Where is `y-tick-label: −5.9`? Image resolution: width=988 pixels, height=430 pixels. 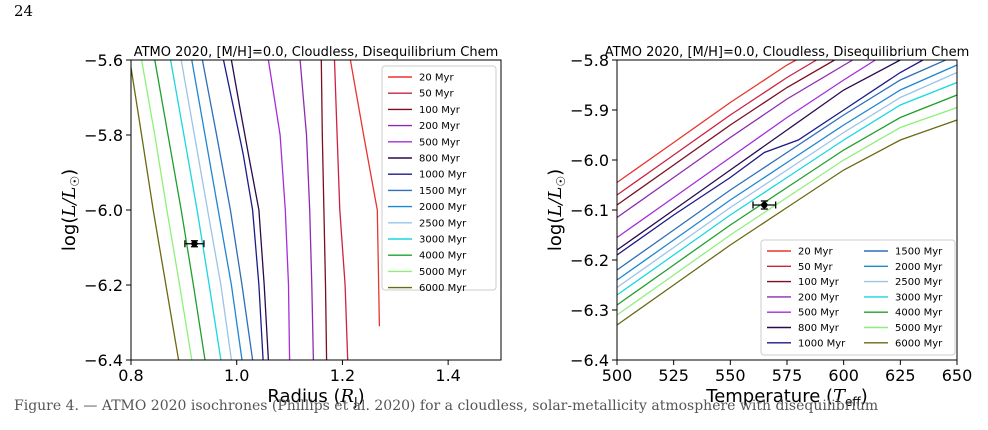
y-tick-label: −5.9 is located at coordinates (589, 110).